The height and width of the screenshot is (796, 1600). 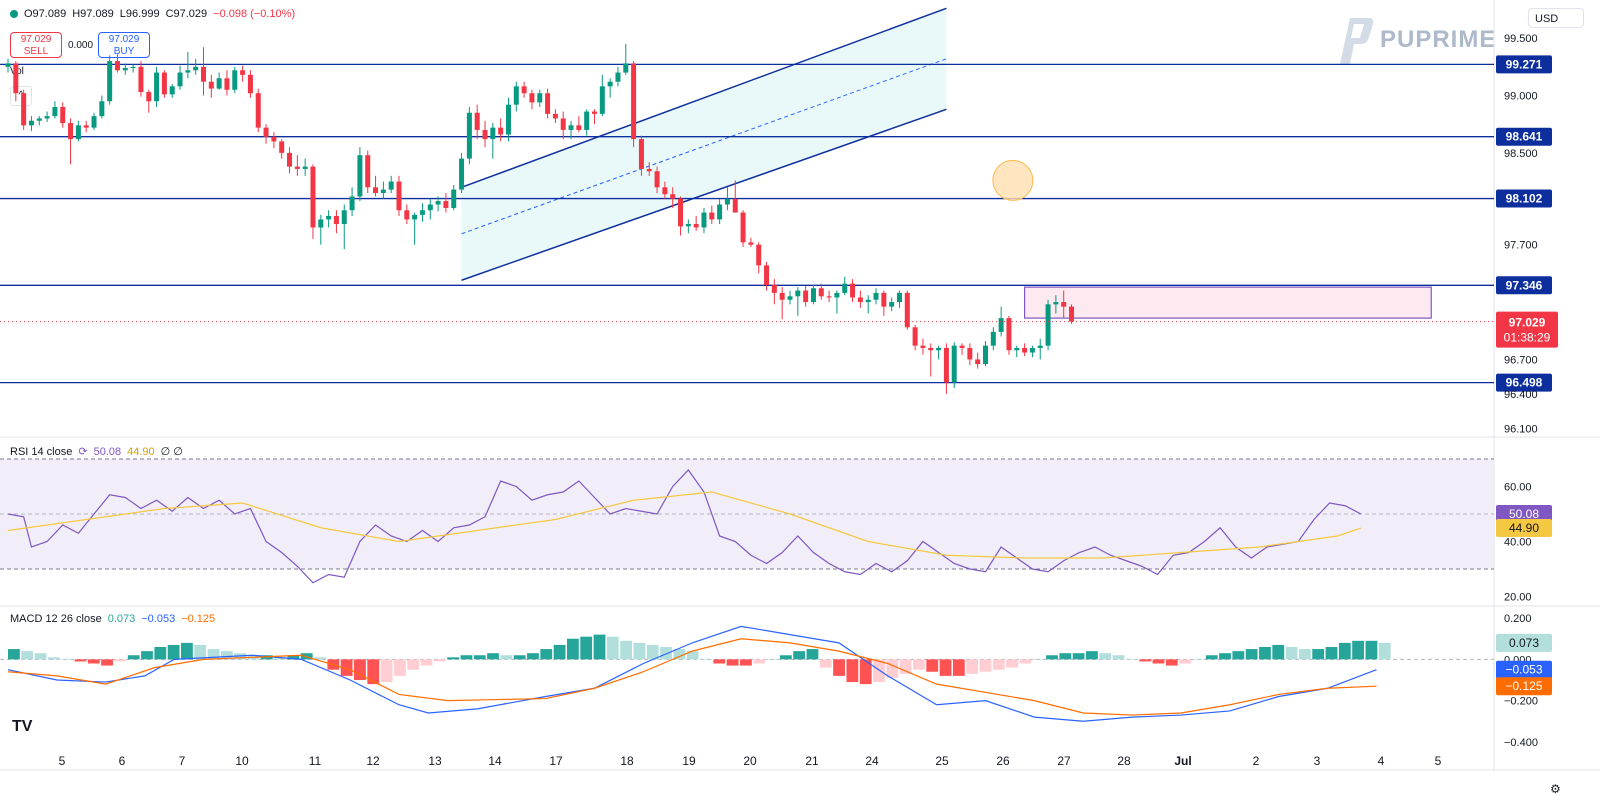 I want to click on ohlc-low: L96.999, so click(x=139, y=14).